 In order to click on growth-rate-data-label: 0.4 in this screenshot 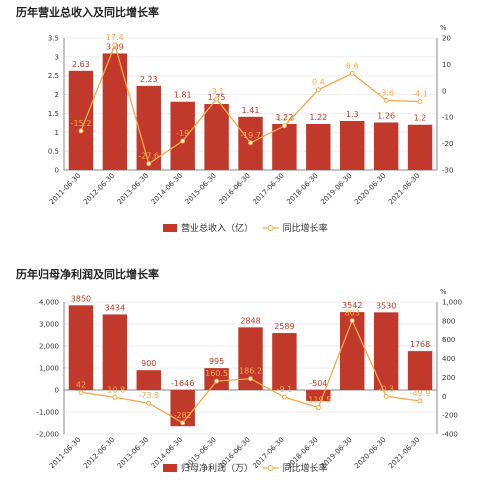, I will do `click(318, 82)`.